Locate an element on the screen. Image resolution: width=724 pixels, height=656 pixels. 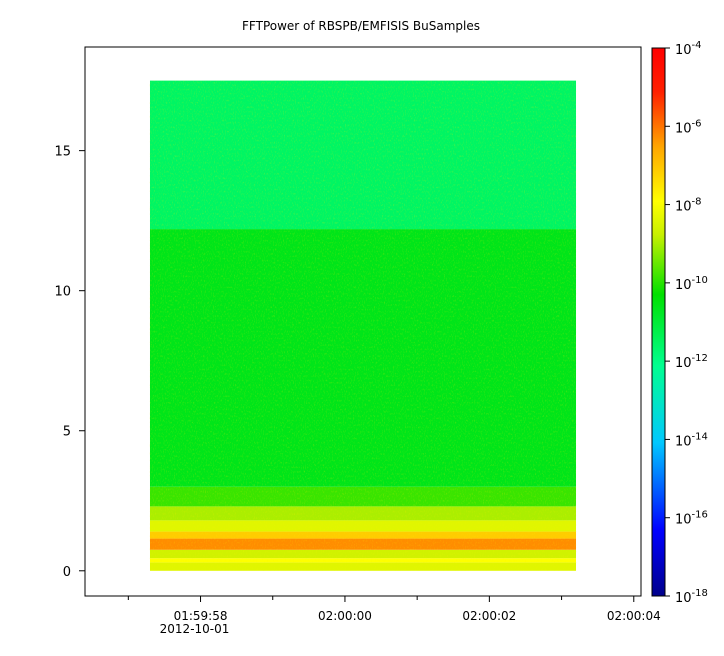
y-tick-label: 0 is located at coordinates (67, 572).